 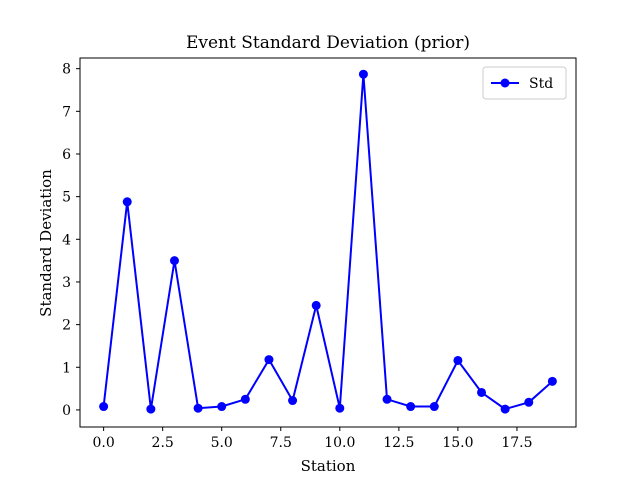 What do you see at coordinates (66, 411) in the screenshot?
I see `y-tick-label: 0` at bounding box center [66, 411].